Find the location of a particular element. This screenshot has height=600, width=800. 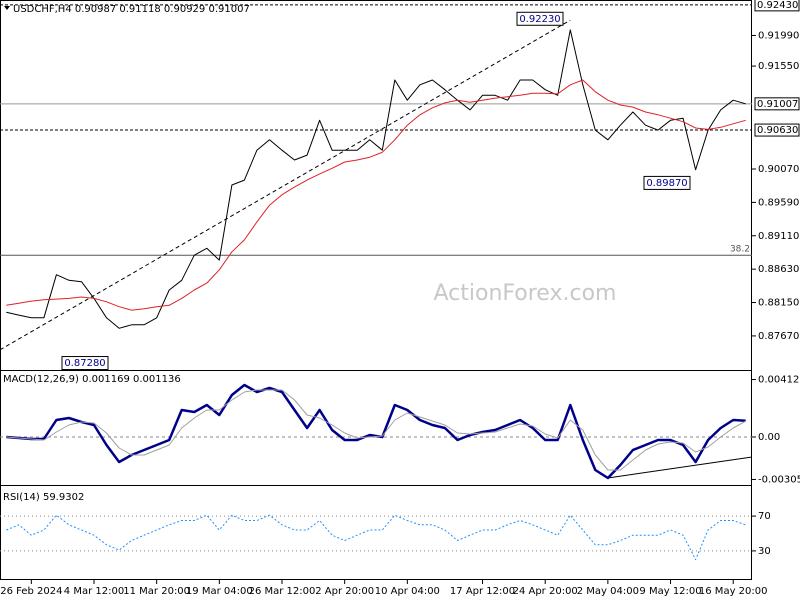

y-tick-label: 70 is located at coordinates (764, 516).